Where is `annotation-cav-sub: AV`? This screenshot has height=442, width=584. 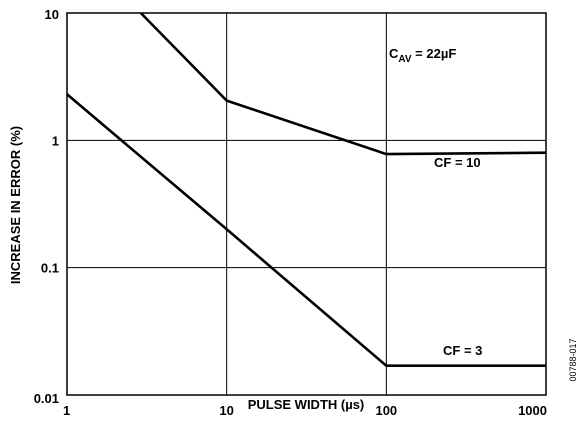
annotation-cav-sub: AV is located at coordinates (404, 59).